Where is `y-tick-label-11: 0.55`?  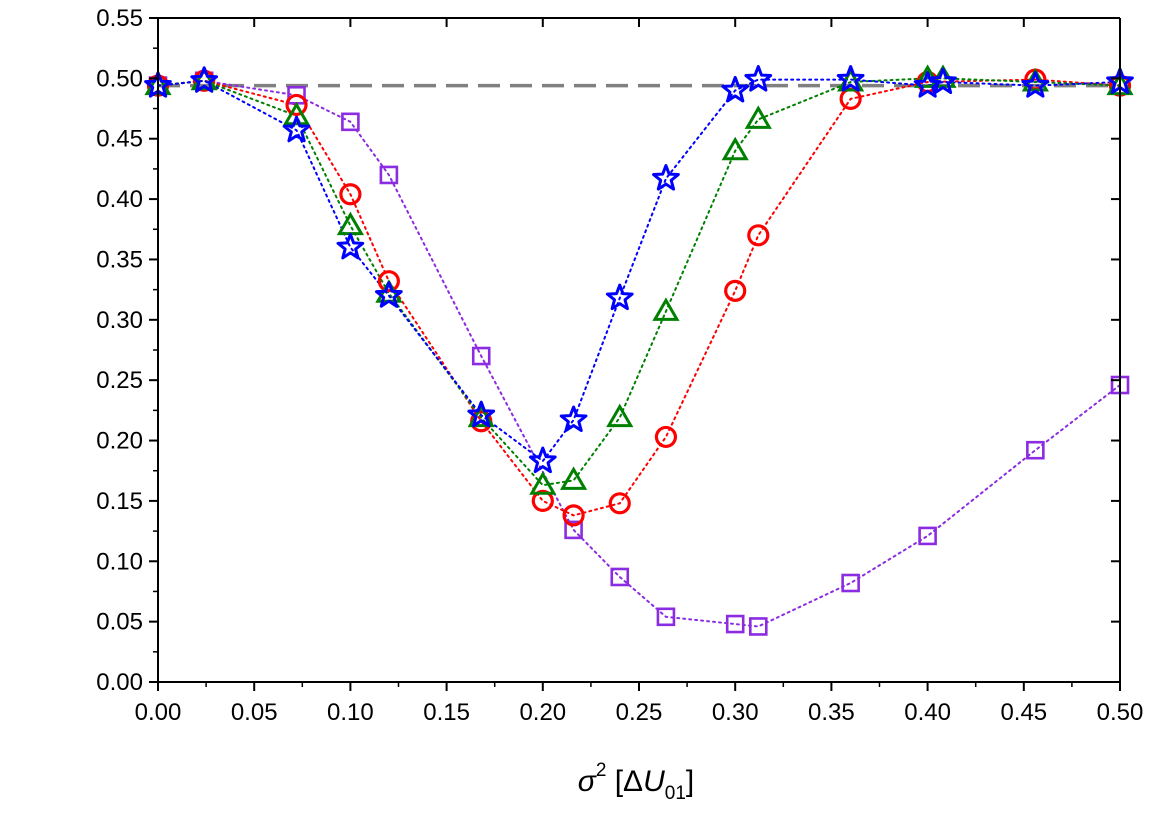 y-tick-label-11: 0.55 is located at coordinates (119, 18).